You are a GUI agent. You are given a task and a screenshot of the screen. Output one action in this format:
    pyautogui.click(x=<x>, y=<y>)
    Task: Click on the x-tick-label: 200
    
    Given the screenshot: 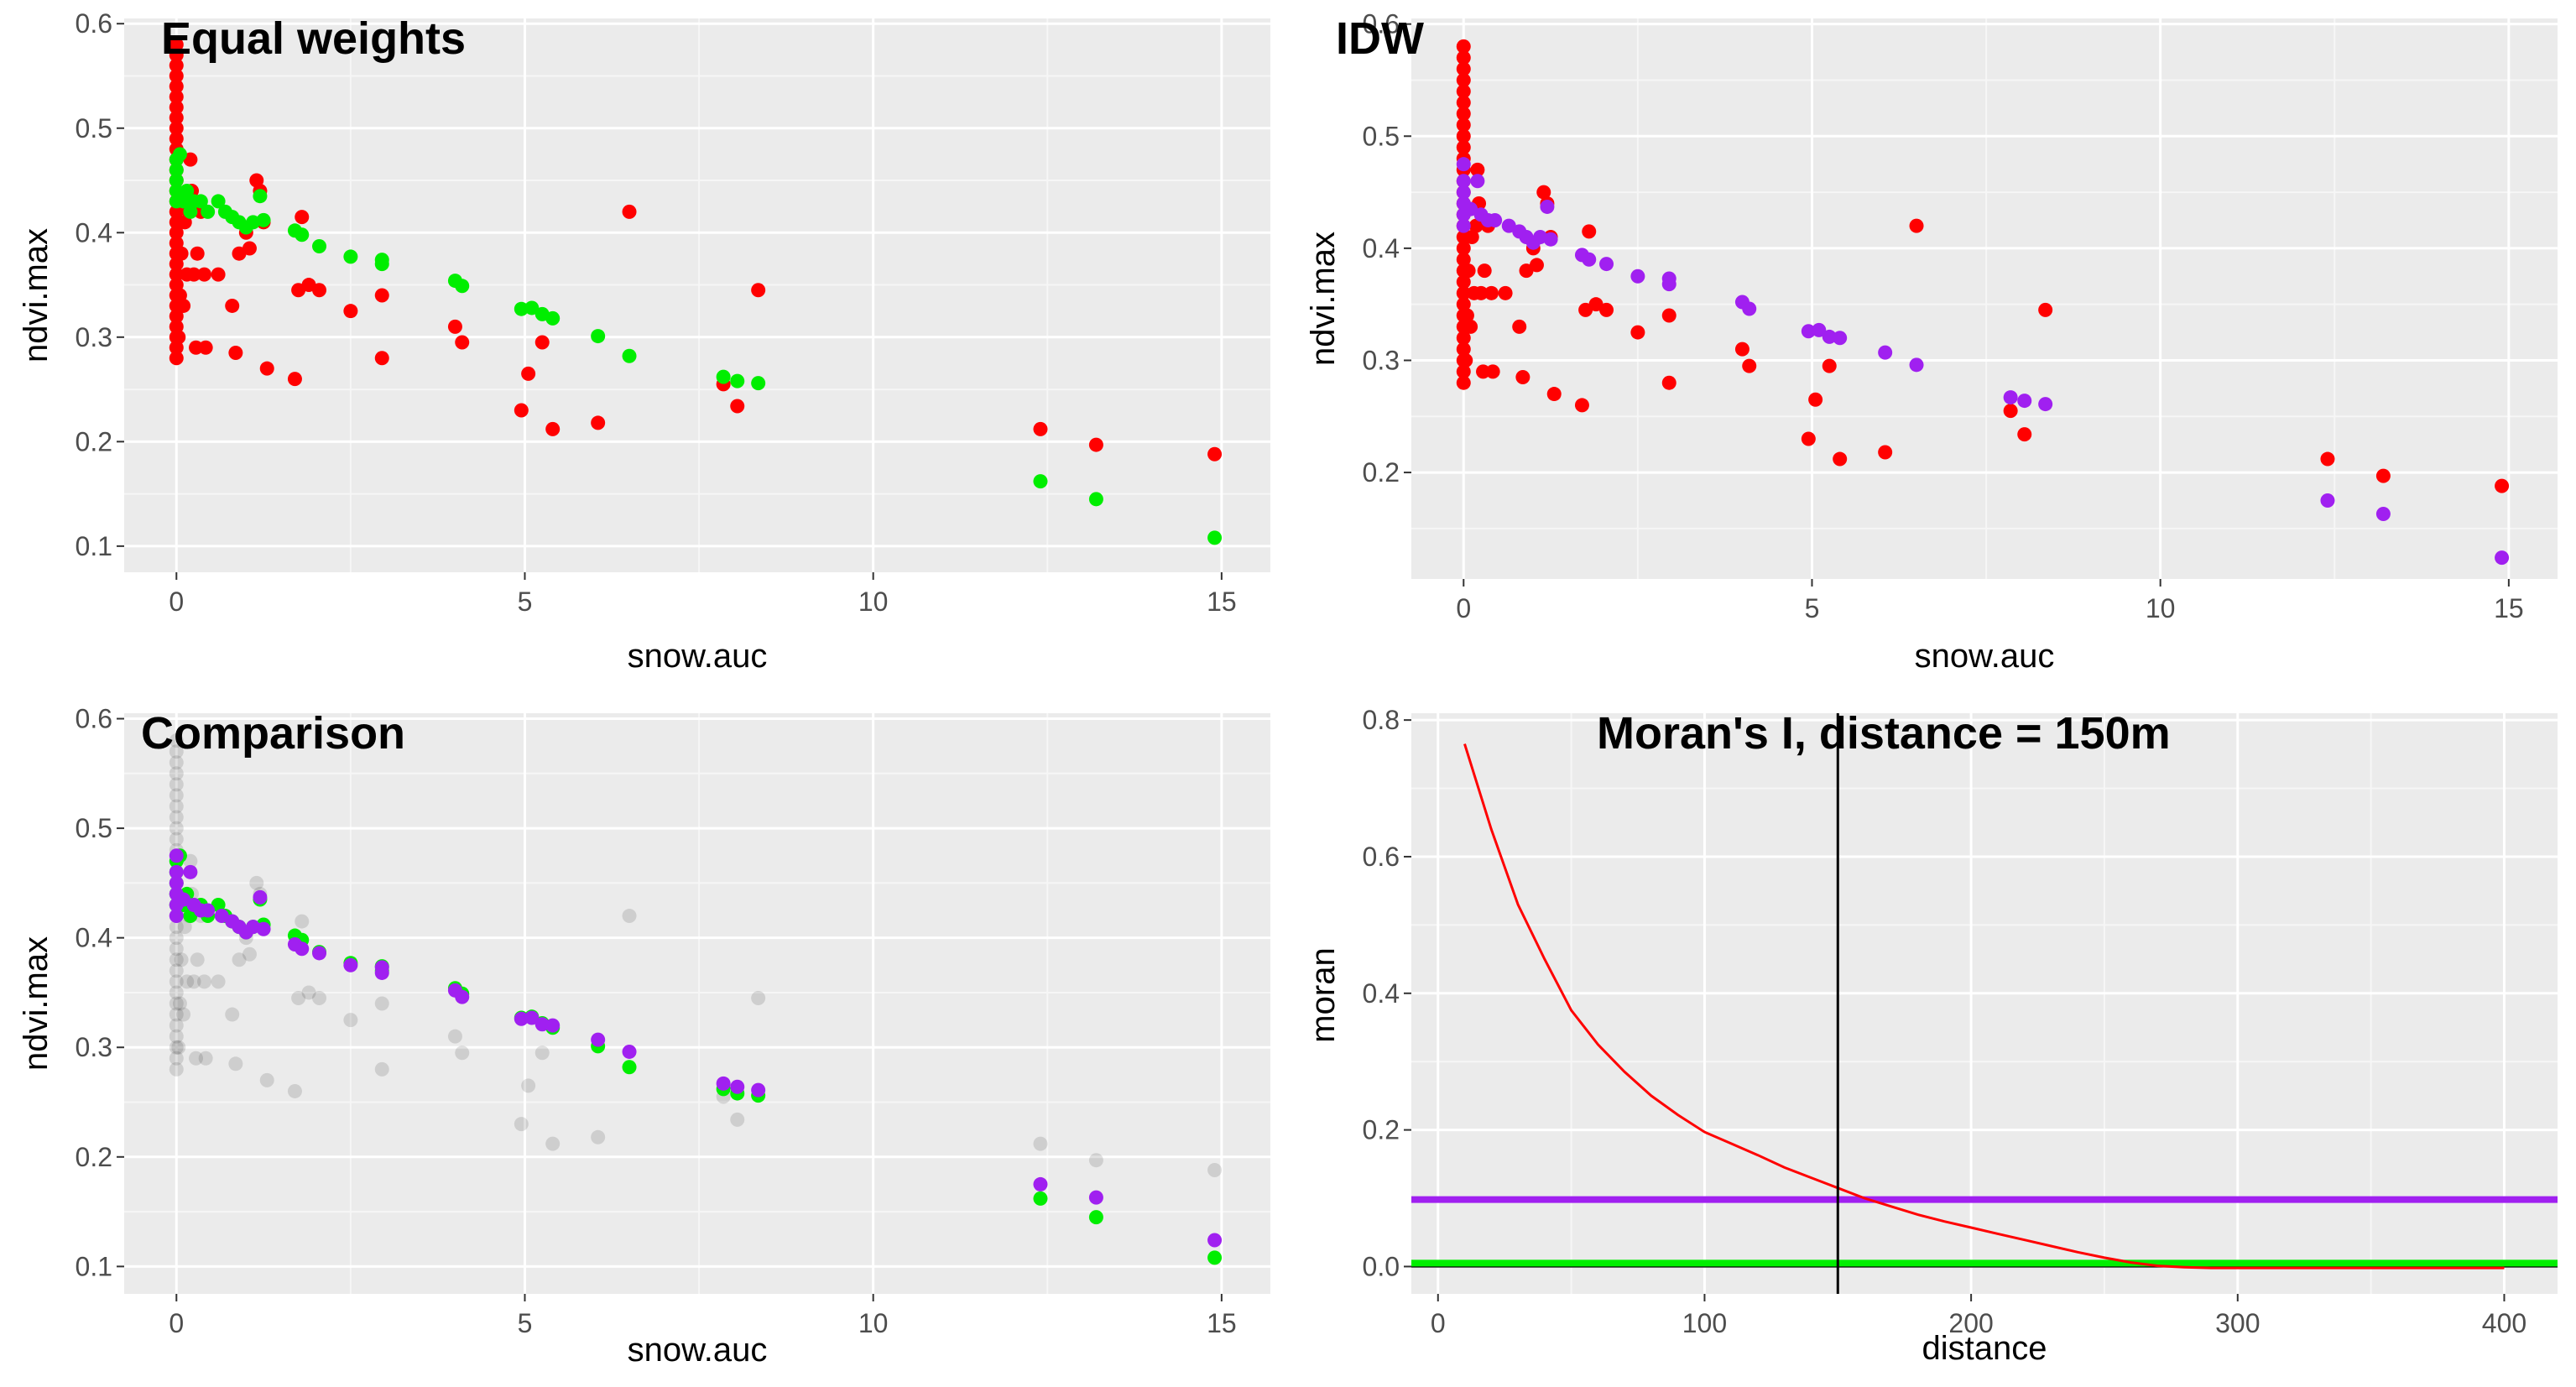 What is the action you would take?
    pyautogui.click(x=1970, y=1323)
    